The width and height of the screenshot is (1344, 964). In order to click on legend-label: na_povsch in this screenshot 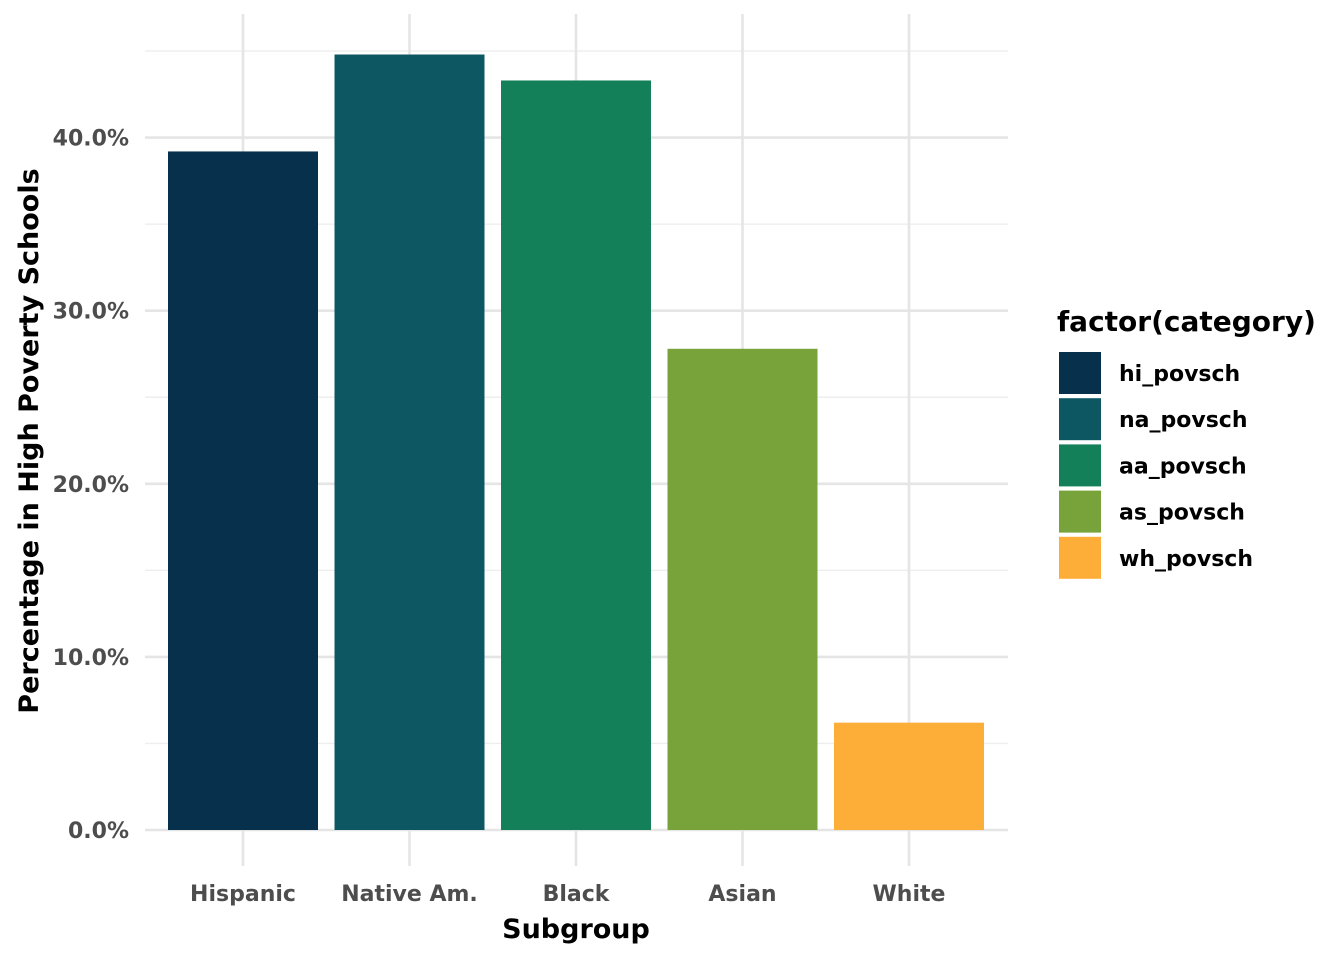, I will do `click(1183, 420)`.